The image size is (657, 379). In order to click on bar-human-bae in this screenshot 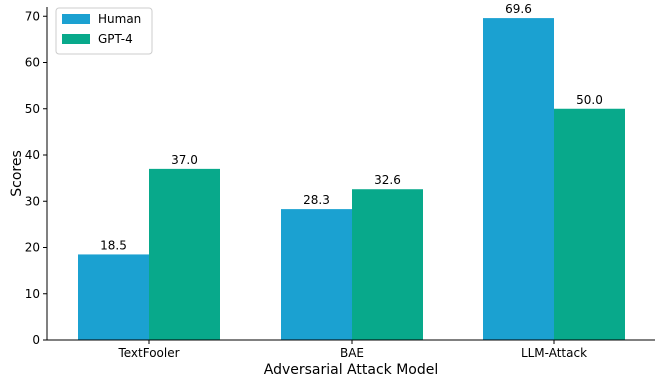, I will do `click(316, 274)`.